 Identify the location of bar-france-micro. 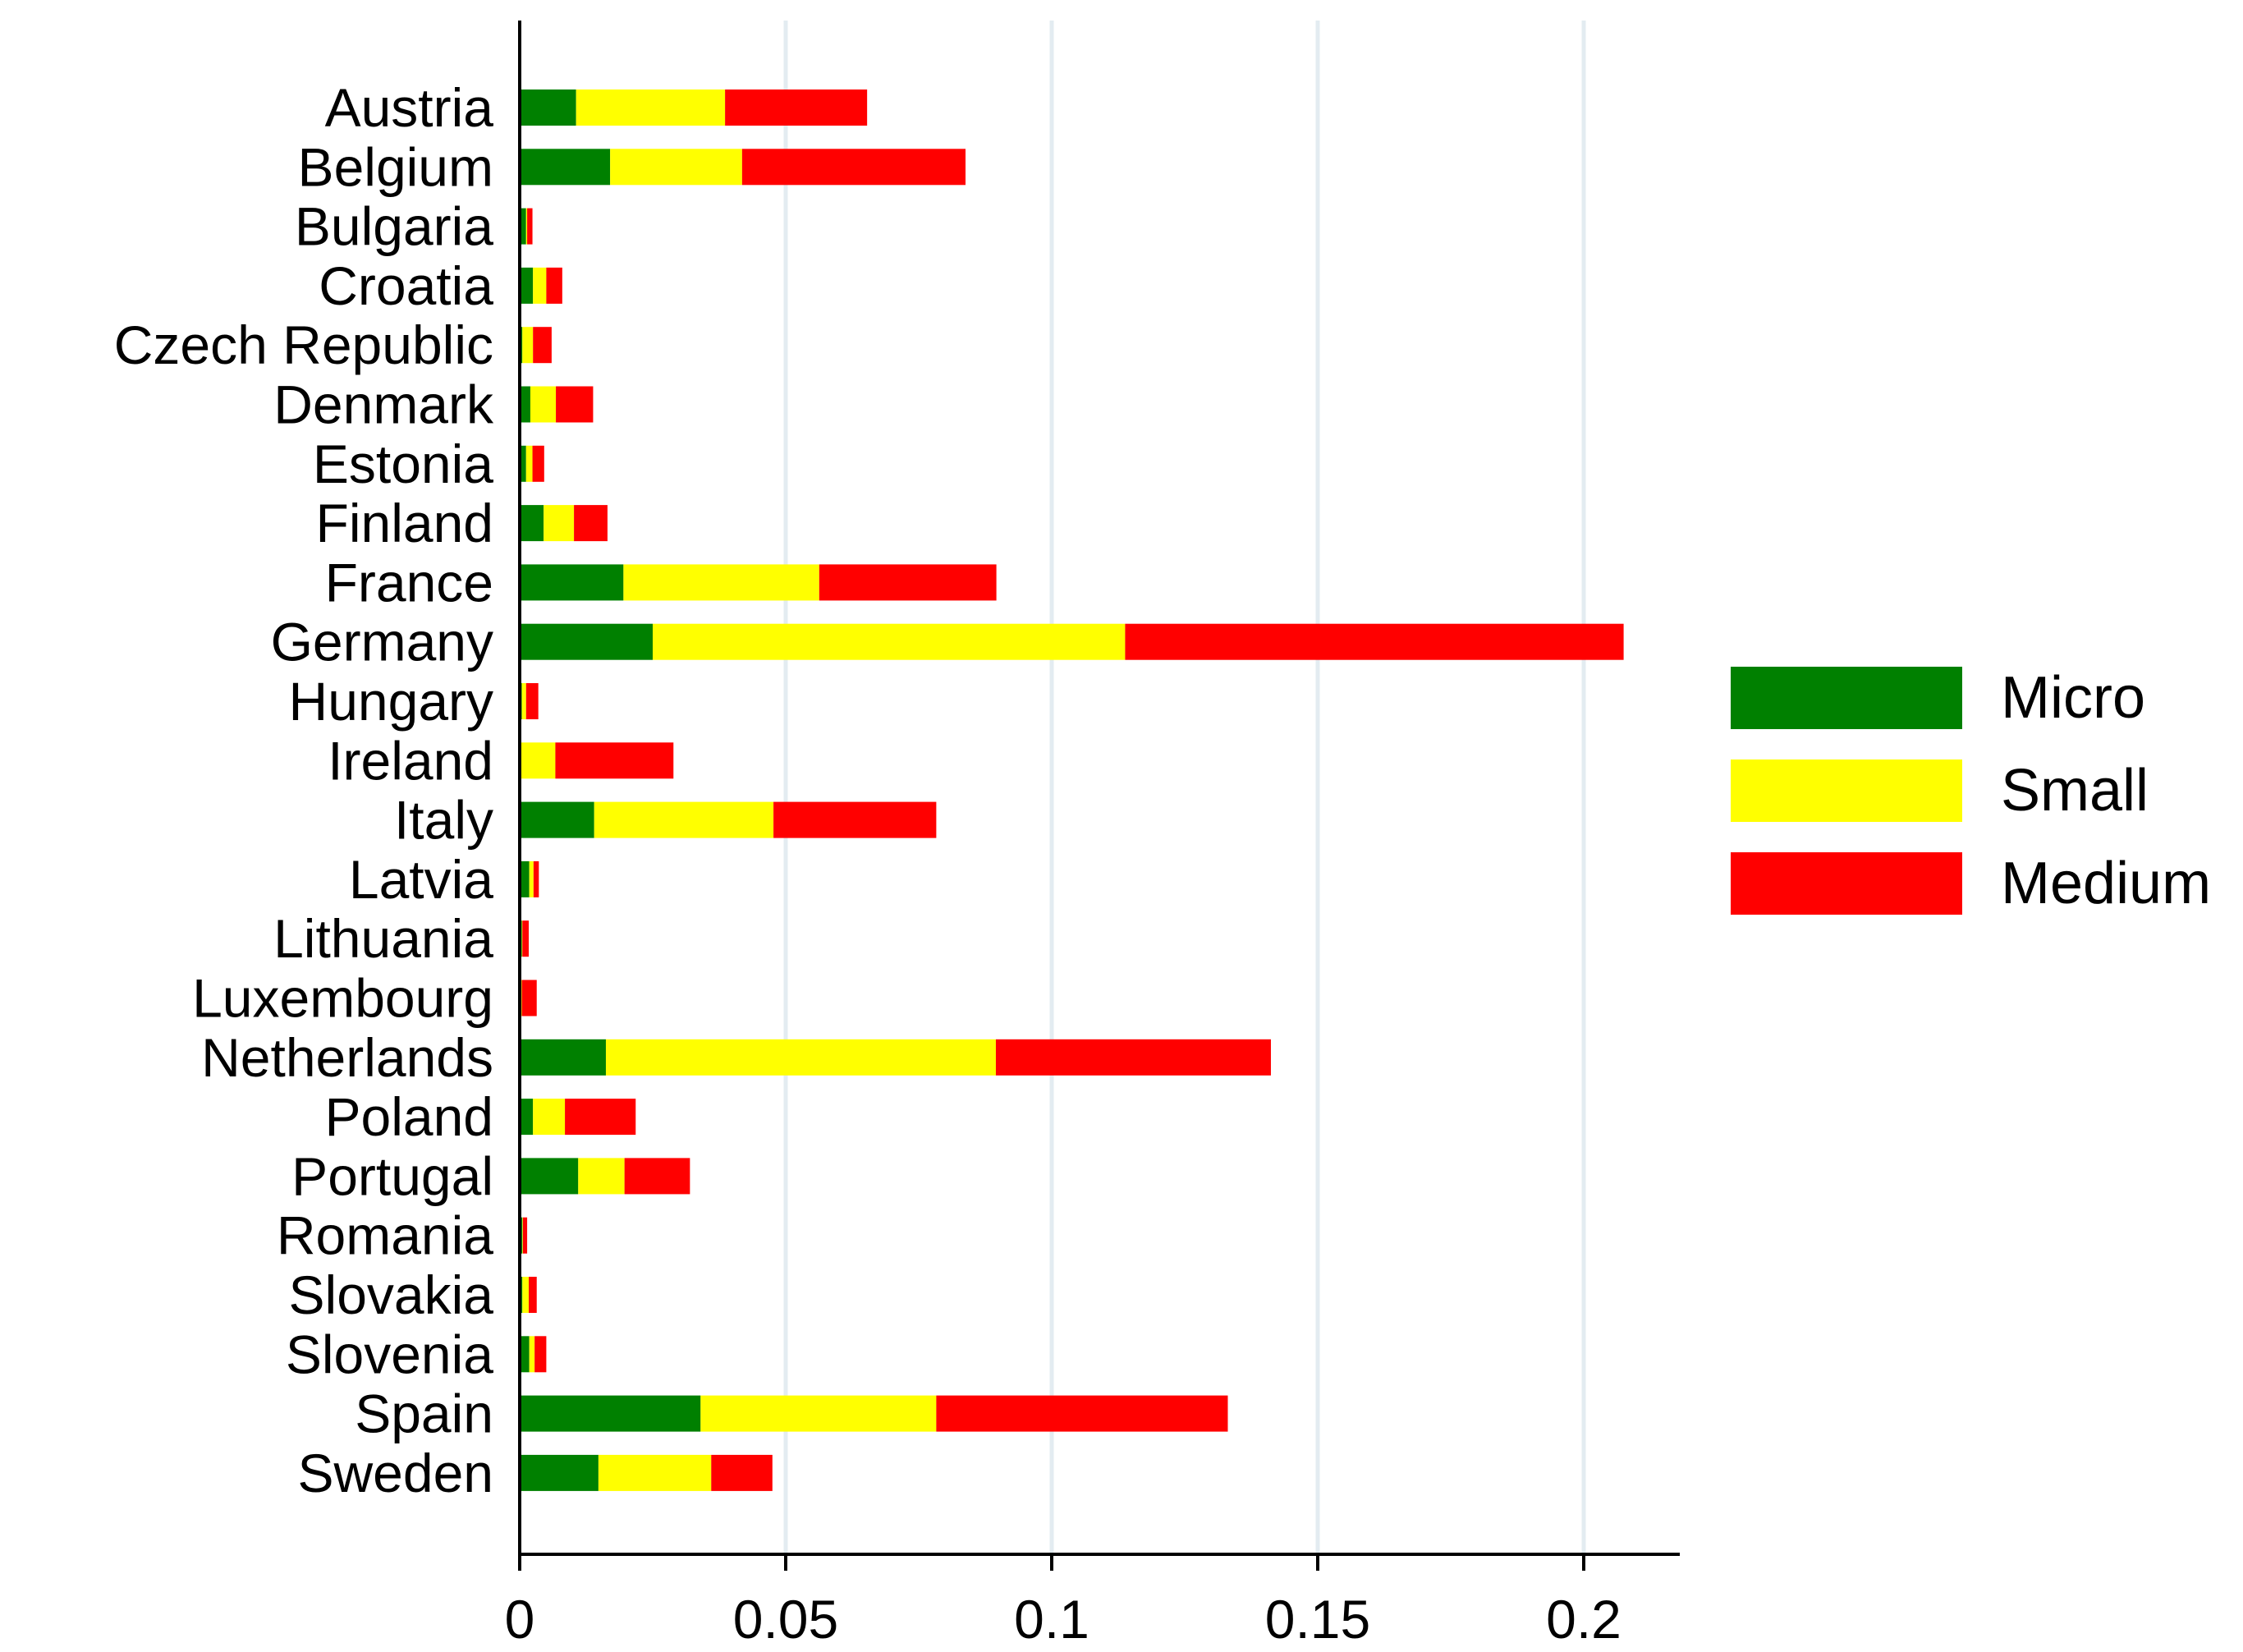
(572, 582).